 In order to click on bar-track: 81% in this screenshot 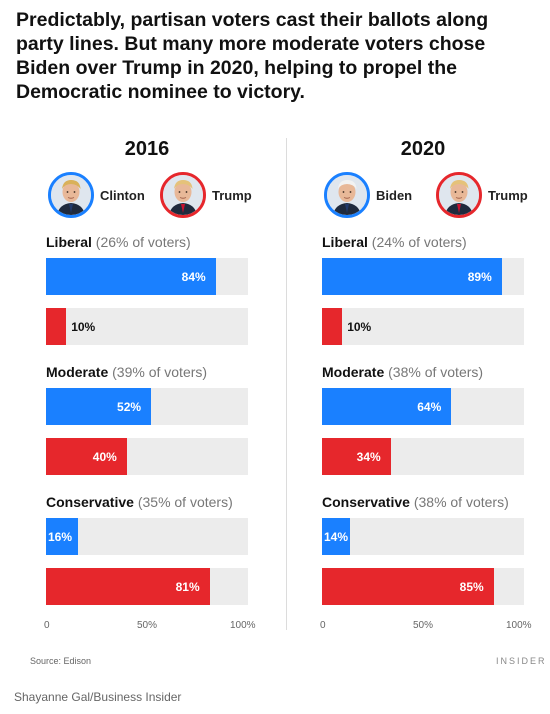, I will do `click(147, 586)`.